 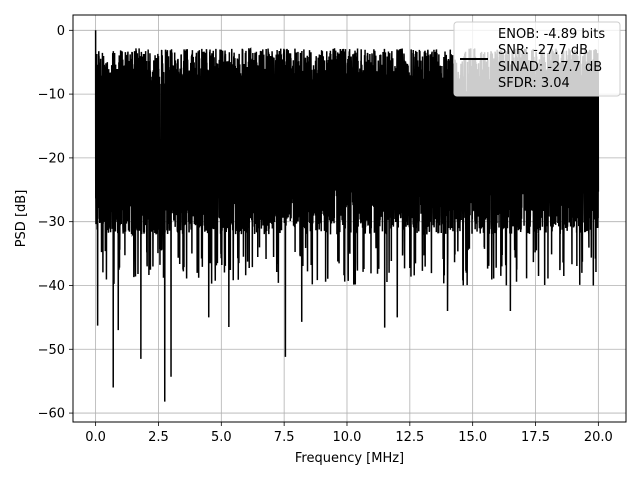 I want to click on y-tick-label: −40, so click(x=51, y=286).